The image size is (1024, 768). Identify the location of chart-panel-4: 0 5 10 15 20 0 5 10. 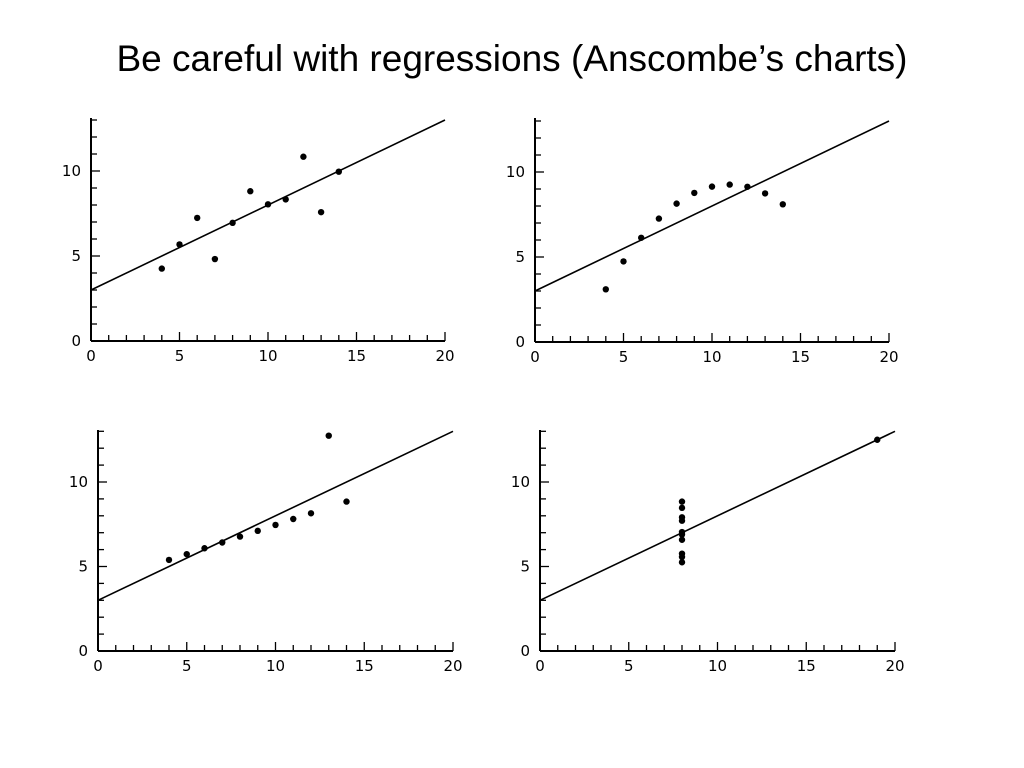
(708, 552).